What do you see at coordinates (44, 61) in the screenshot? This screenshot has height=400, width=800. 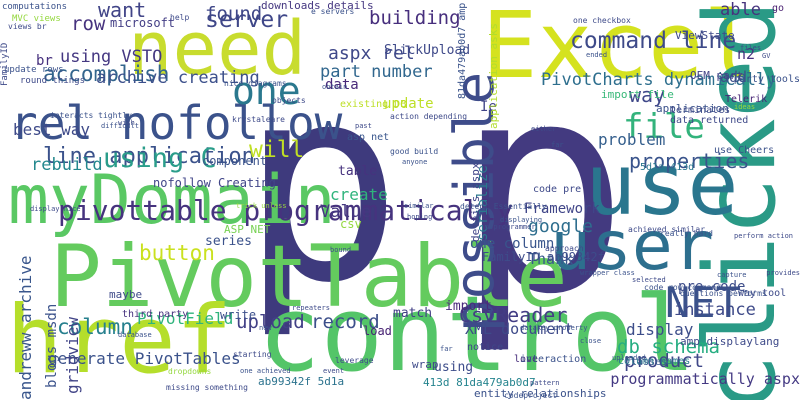 I see `cloud-word: br` at bounding box center [44, 61].